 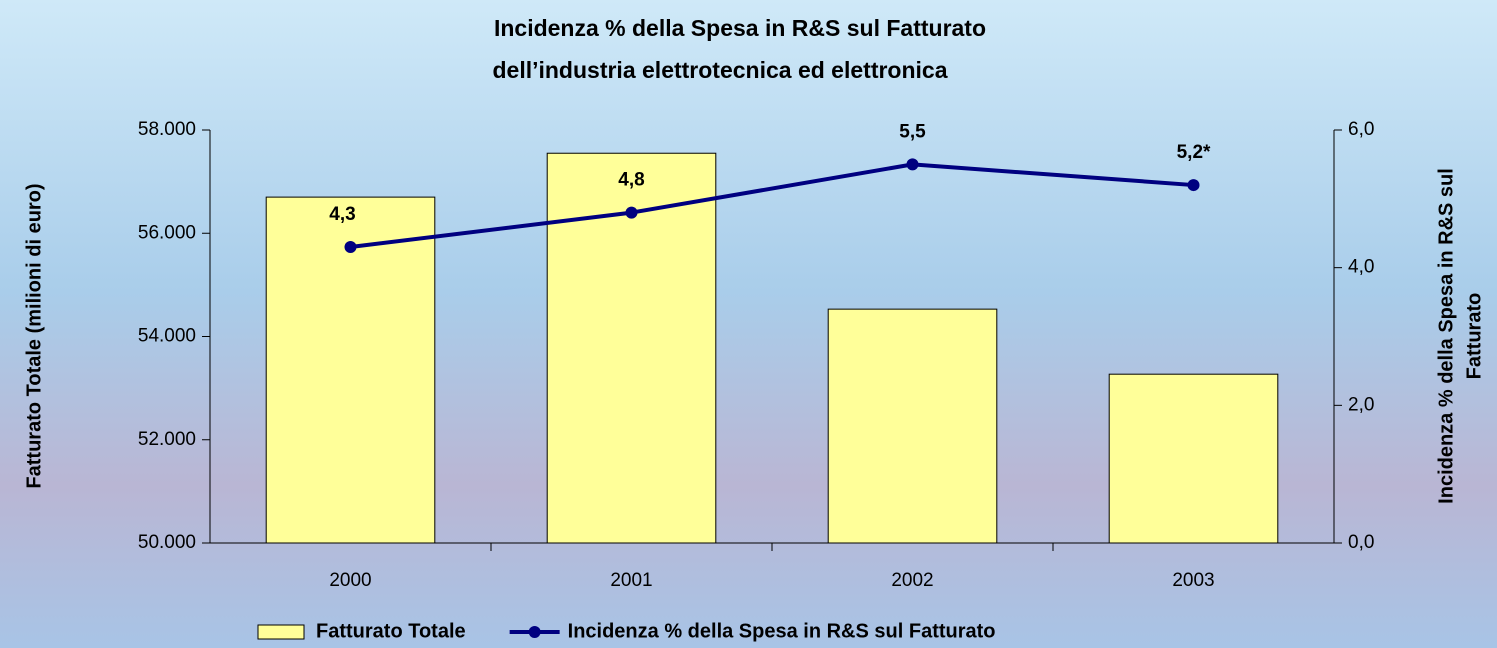 I want to click on data-label: 5,2*, so click(x=1194, y=152).